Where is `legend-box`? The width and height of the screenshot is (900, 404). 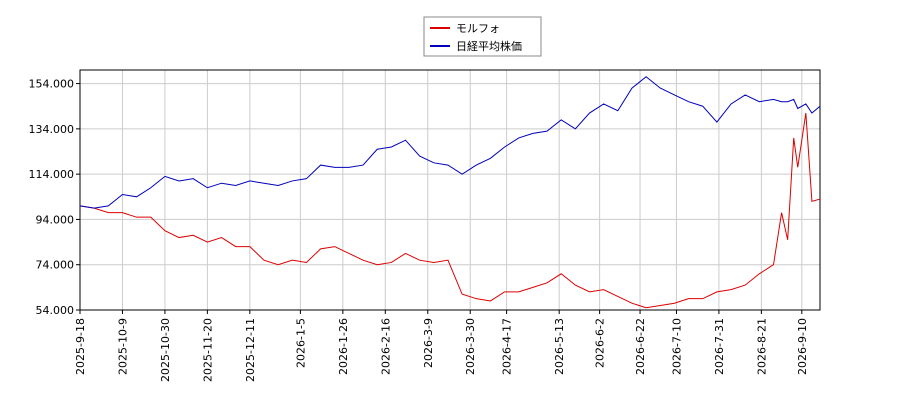 legend-box is located at coordinates (482, 36).